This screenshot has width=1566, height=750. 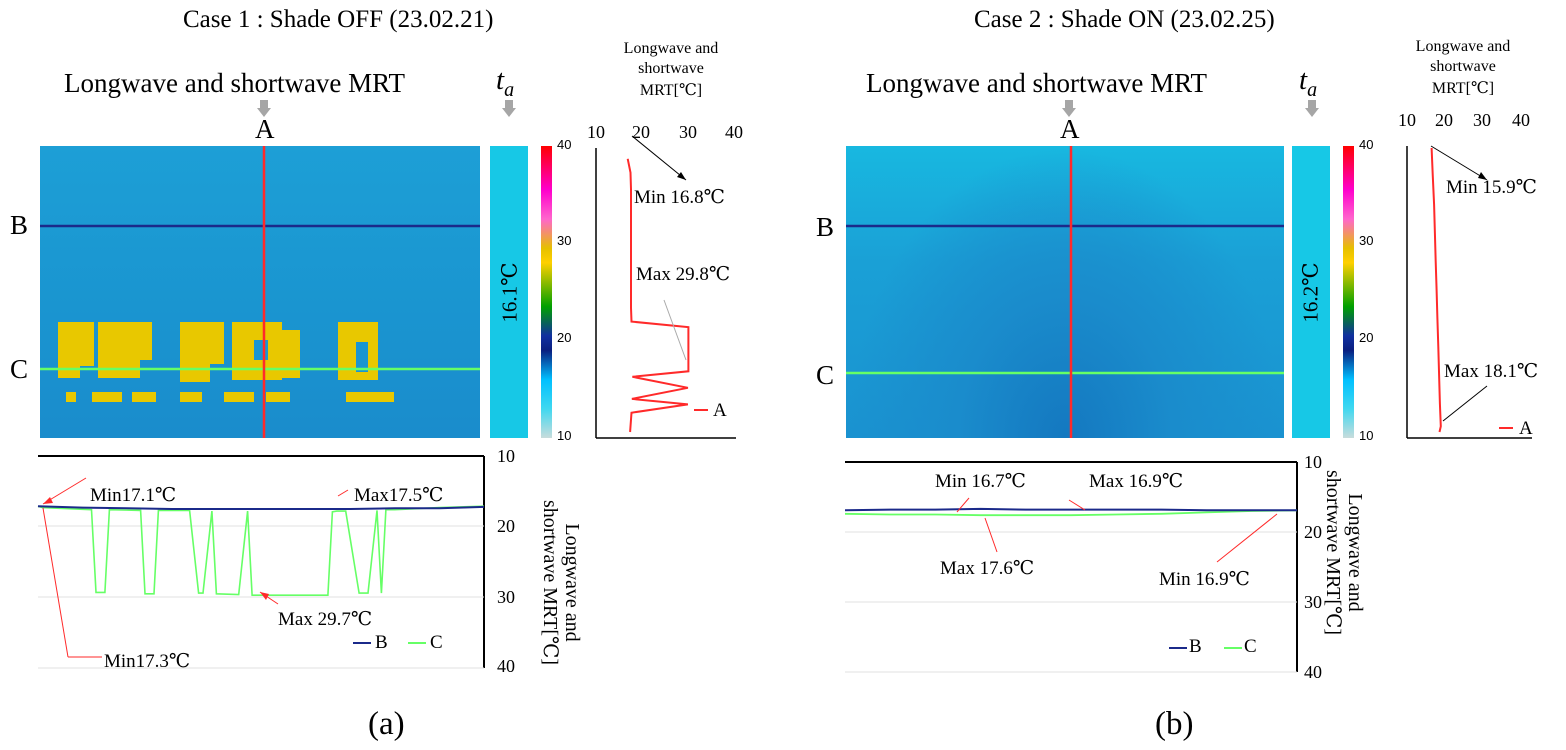 I want to click on panel-label: (b), so click(x=1174, y=724).